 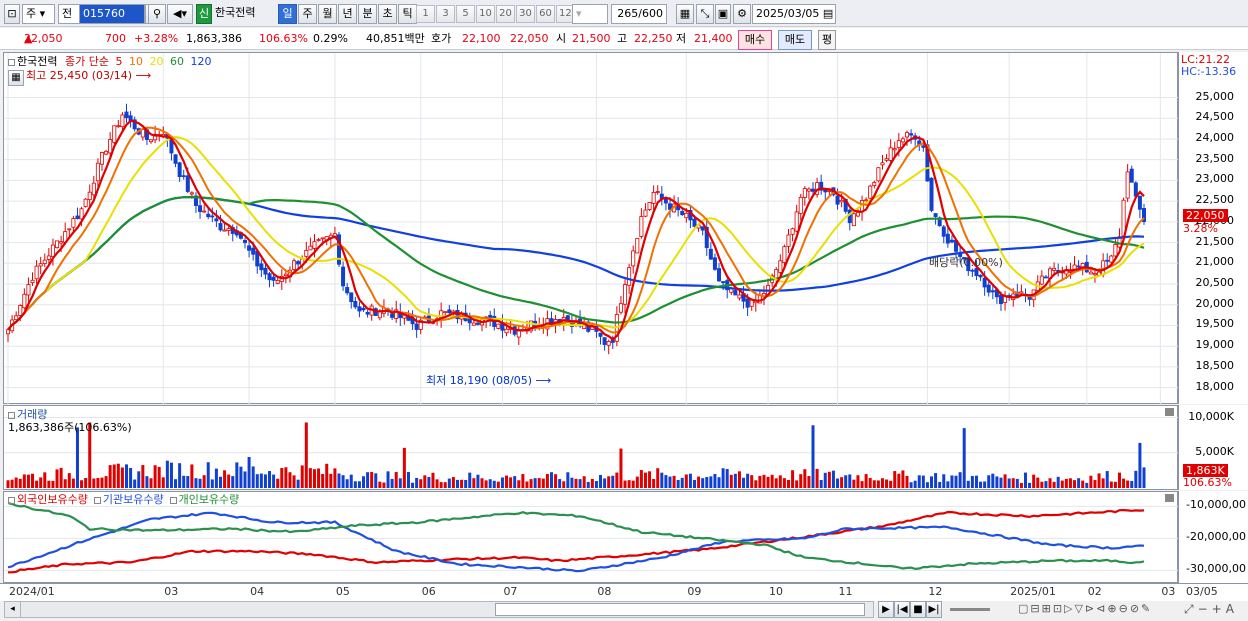 What do you see at coordinates (12, 14) in the screenshot?
I see `window-icon: ⊡` at bounding box center [12, 14].